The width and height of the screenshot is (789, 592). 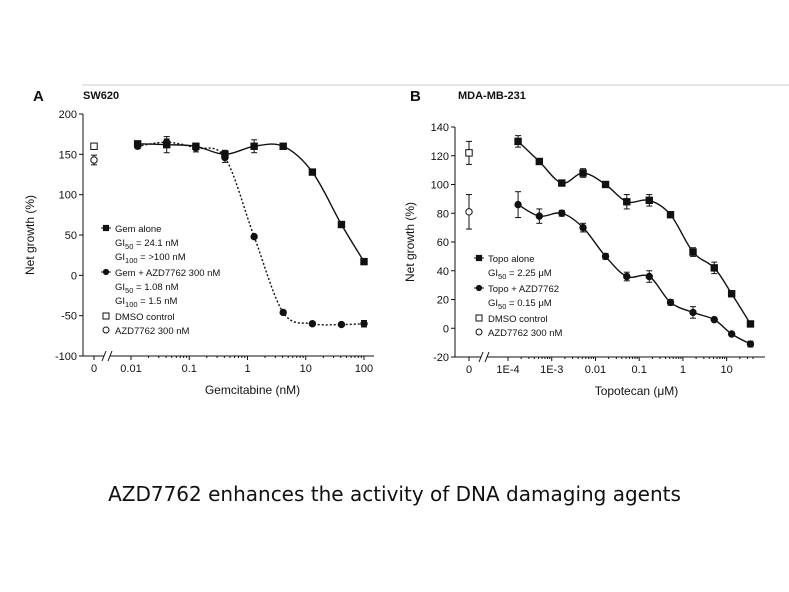 What do you see at coordinates (443, 272) in the screenshot?
I see `y-tick-label: 40` at bounding box center [443, 272].